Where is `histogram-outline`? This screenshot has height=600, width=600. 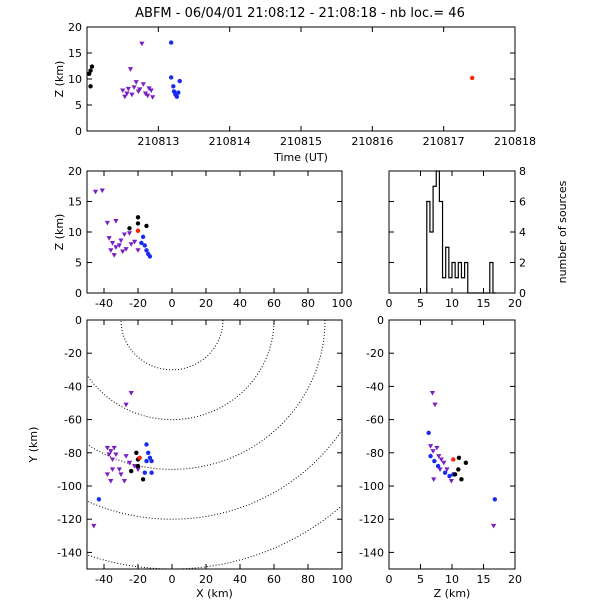
histogram-outline is located at coordinates (461, 232).